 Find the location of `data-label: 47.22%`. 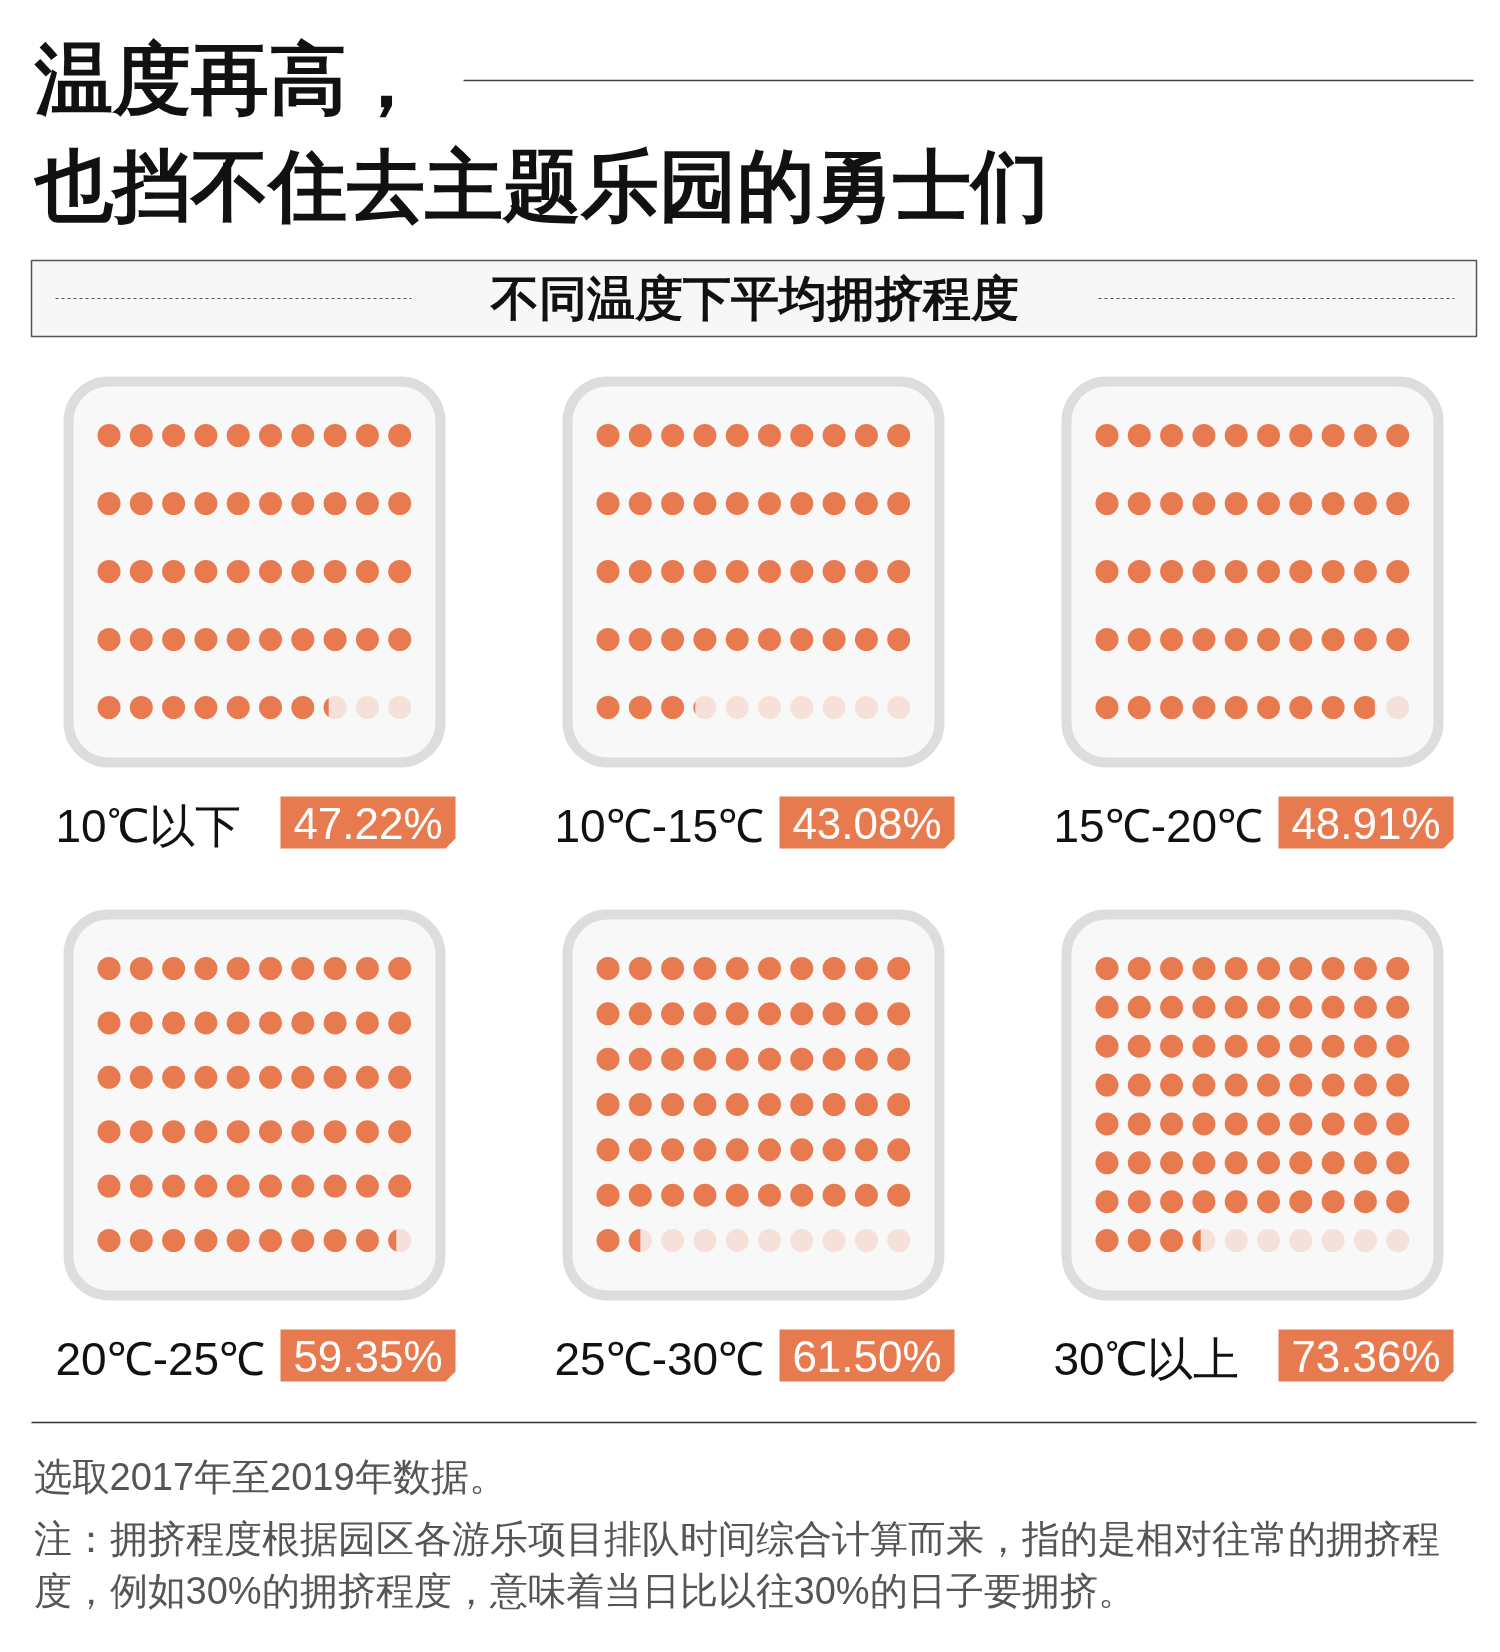

data-label: 47.22% is located at coordinates (368, 823).